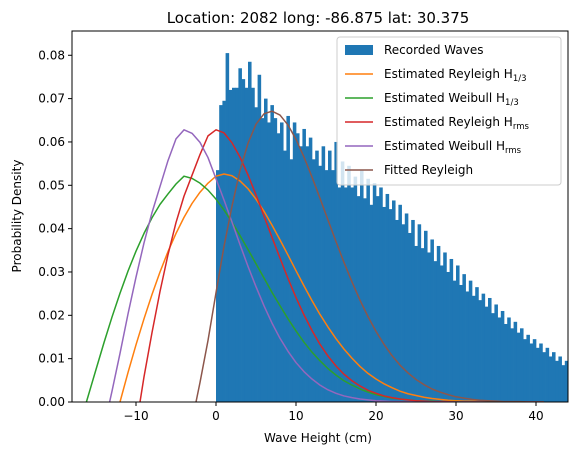  I want to click on y-tick-label: 0.08, so click(51, 55).